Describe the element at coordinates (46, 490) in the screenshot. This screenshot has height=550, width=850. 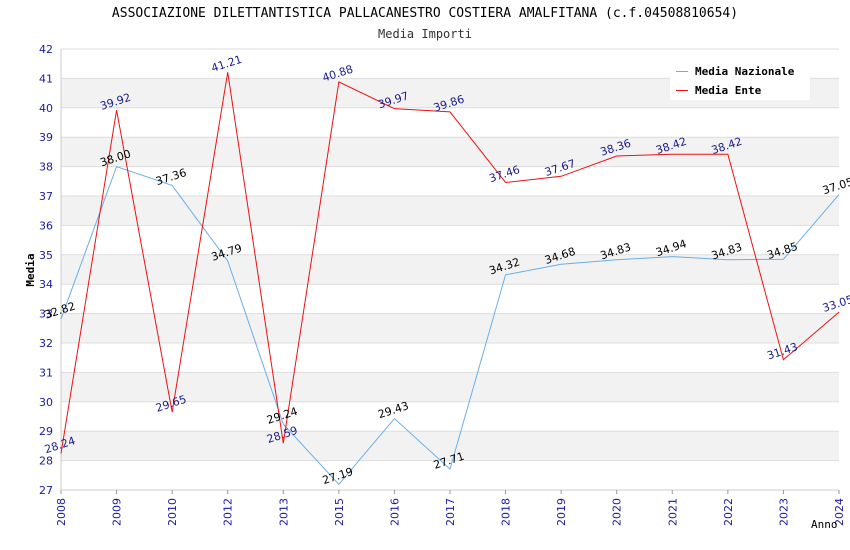
I see `y-tick-label: 27` at that location.